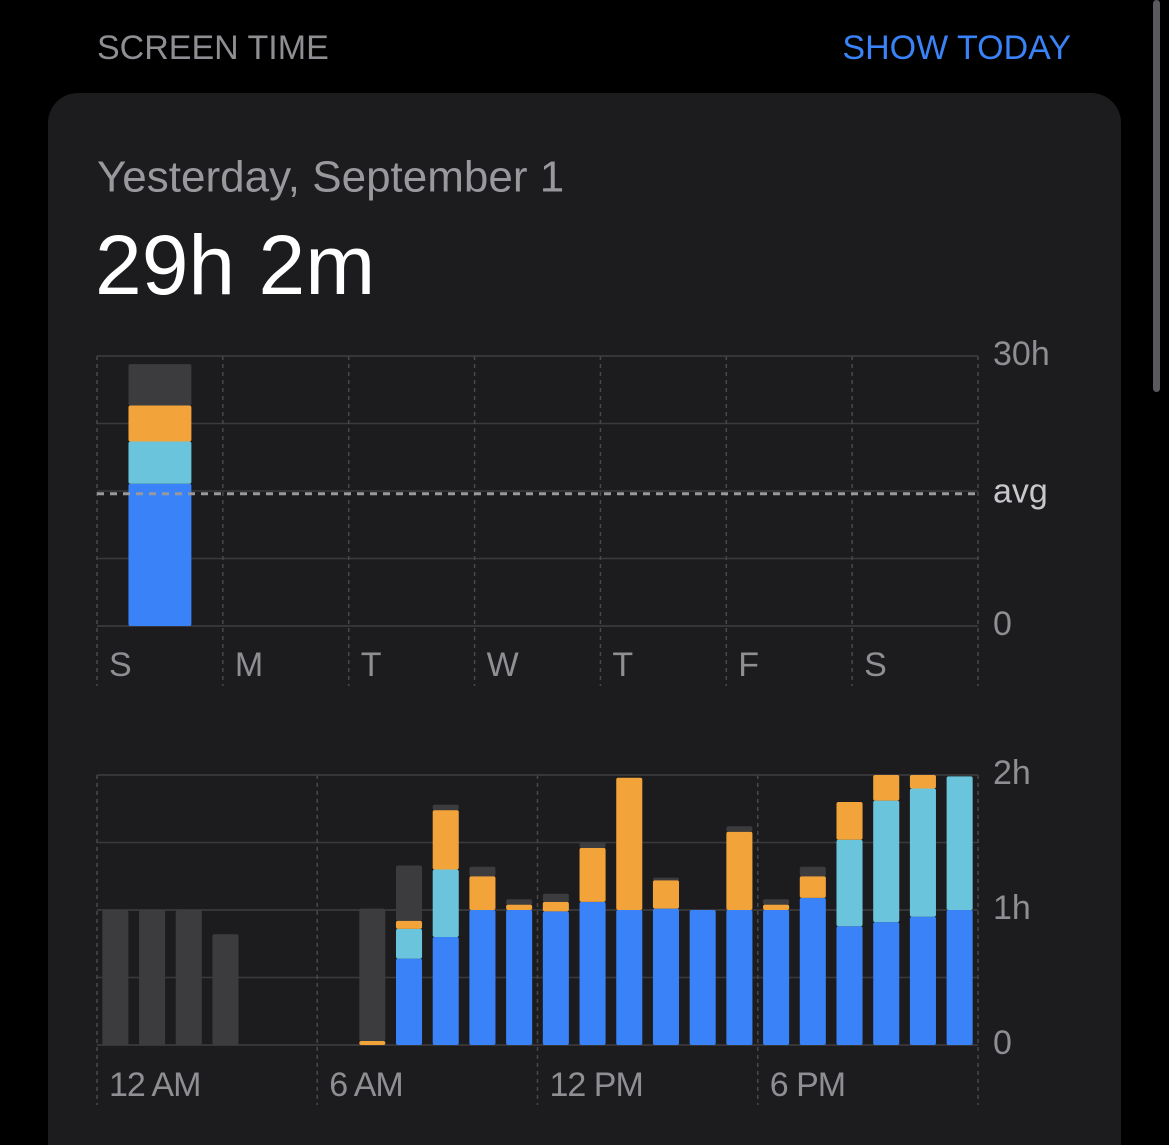 The image size is (1169, 1145). Describe the element at coordinates (249, 665) in the screenshot. I see `x-tick-label: M` at that location.